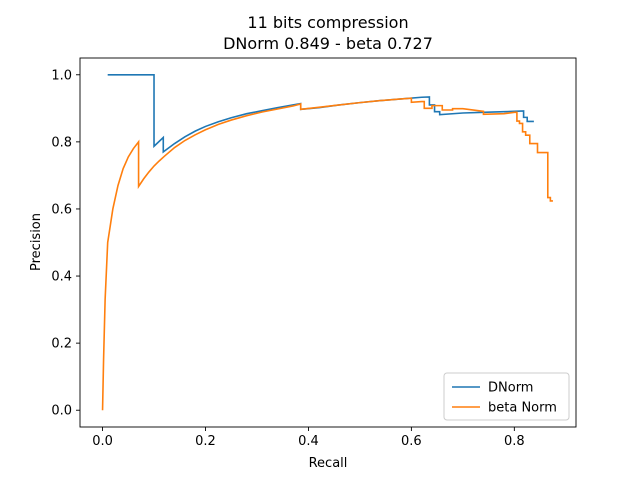 This screenshot has width=640, height=480. I want to click on x-tick-label: 0.8, so click(514, 441).